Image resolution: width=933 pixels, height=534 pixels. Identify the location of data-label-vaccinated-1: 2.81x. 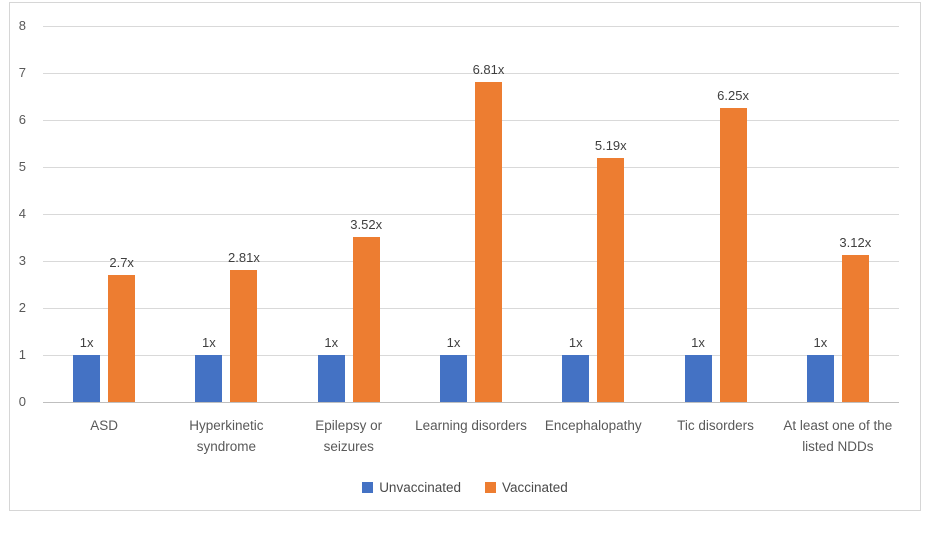
(244, 257).